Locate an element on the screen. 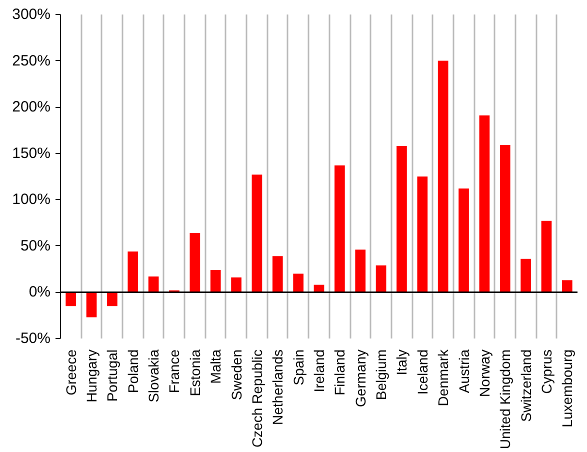 The width and height of the screenshot is (587, 452). x-tick-label: Poland is located at coordinates (132, 372).